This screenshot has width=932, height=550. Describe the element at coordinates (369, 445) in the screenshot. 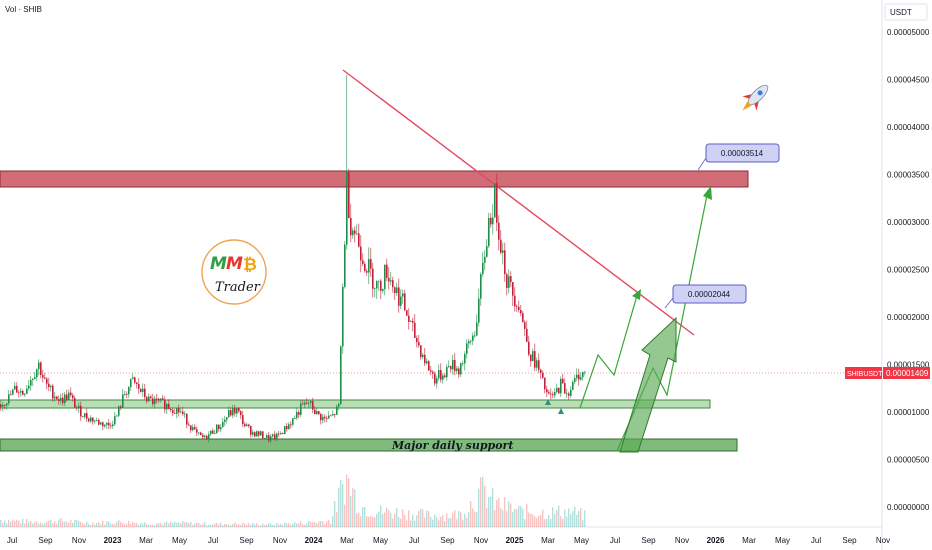

I see `major-support-zone` at that location.